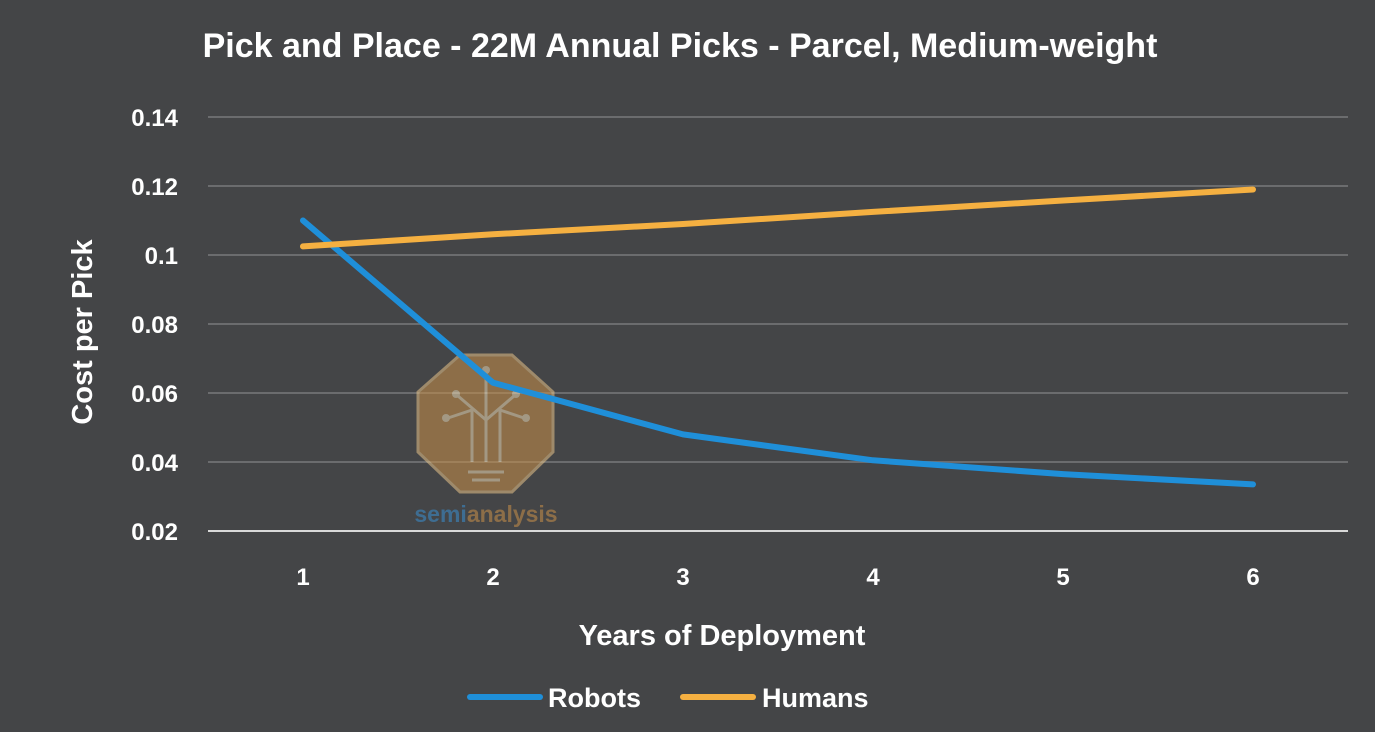  Describe the element at coordinates (486, 440) in the screenshot. I see `watermark: semianalysis` at that location.